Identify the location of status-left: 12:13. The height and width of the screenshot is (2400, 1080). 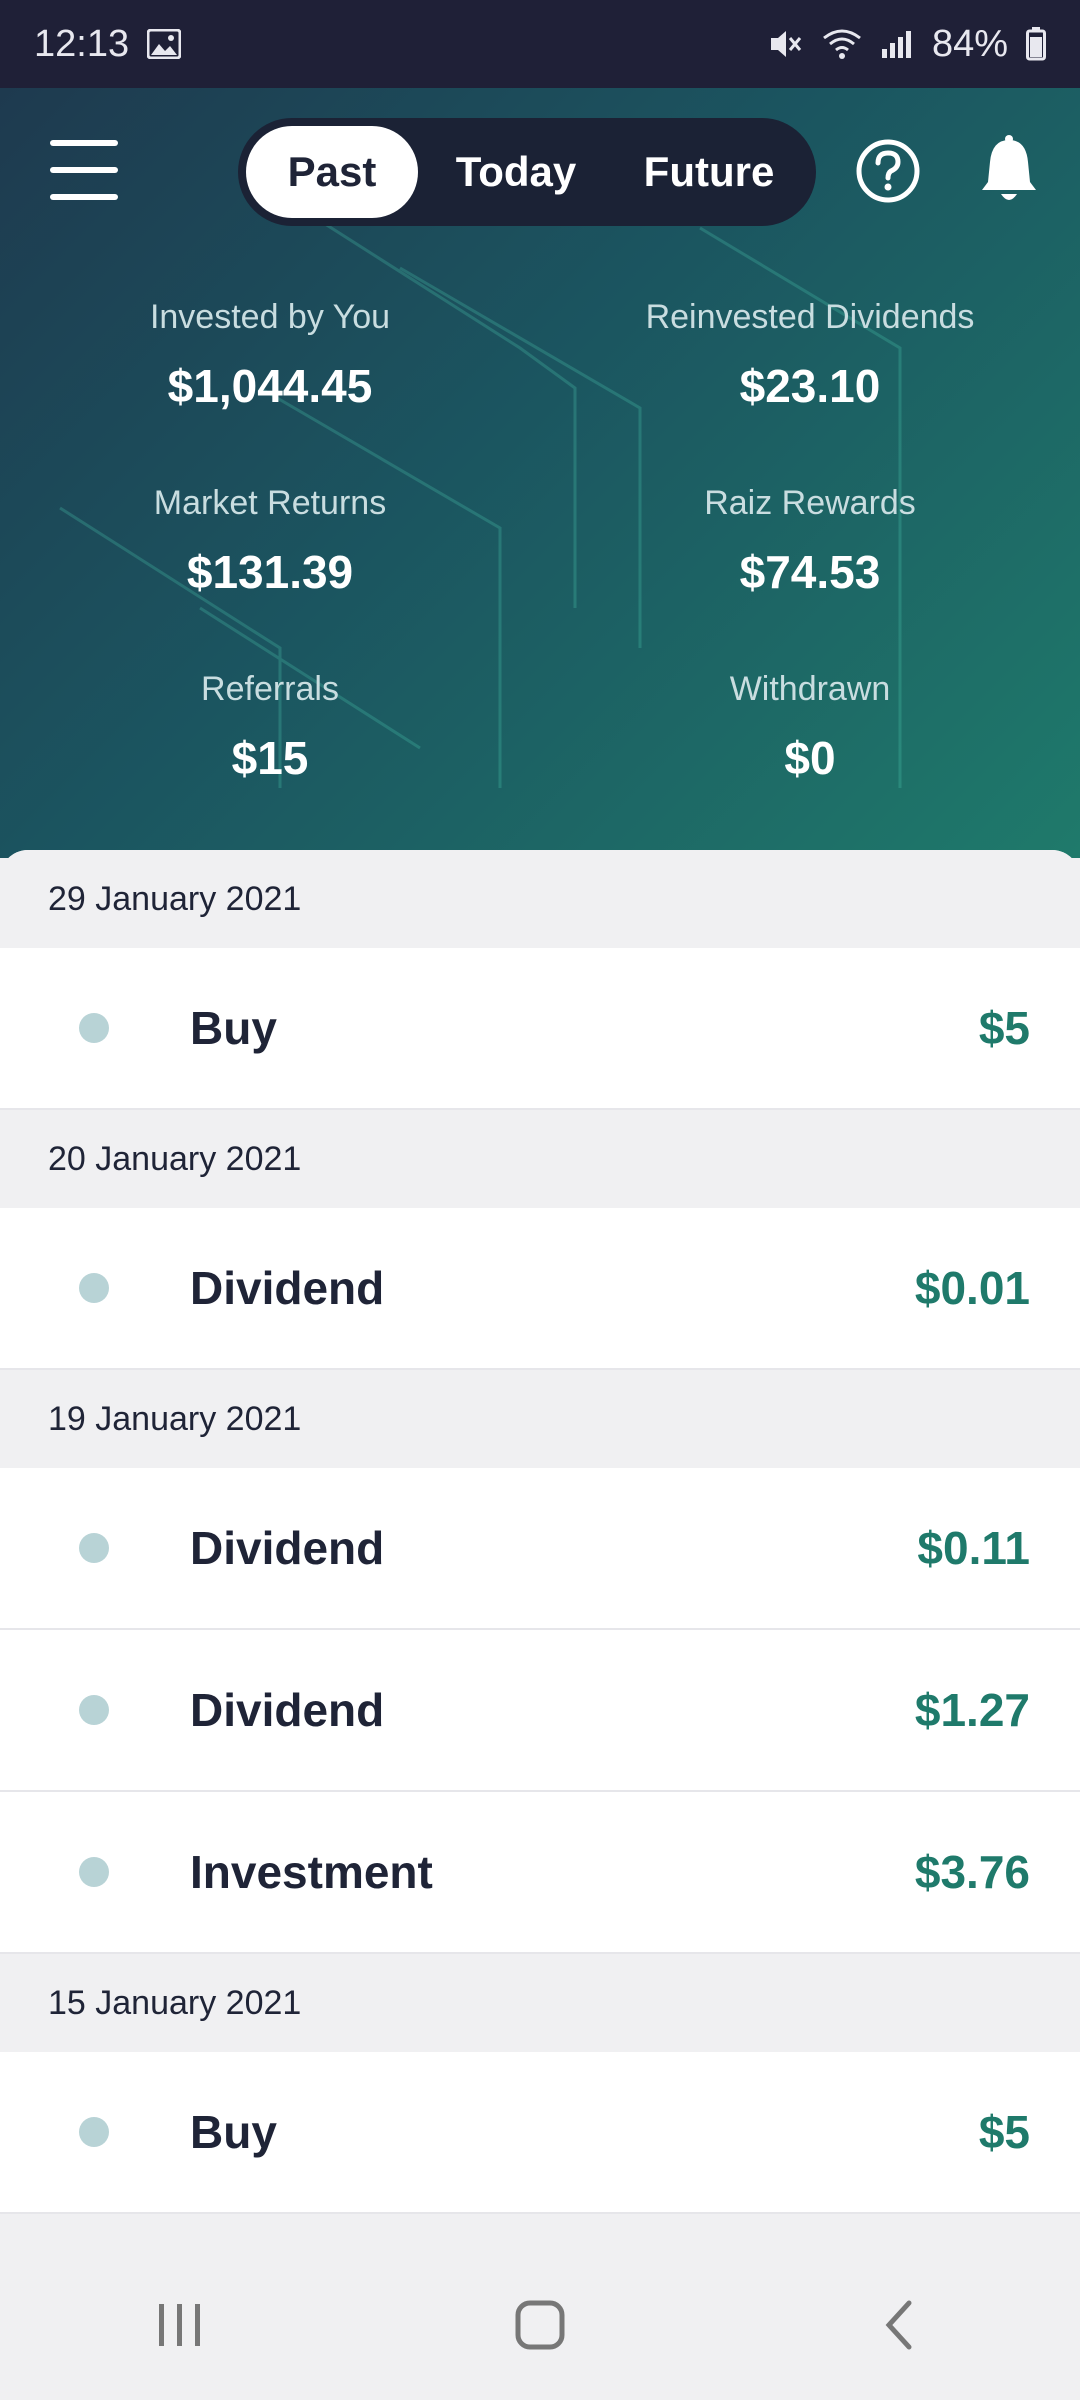
(107, 44).